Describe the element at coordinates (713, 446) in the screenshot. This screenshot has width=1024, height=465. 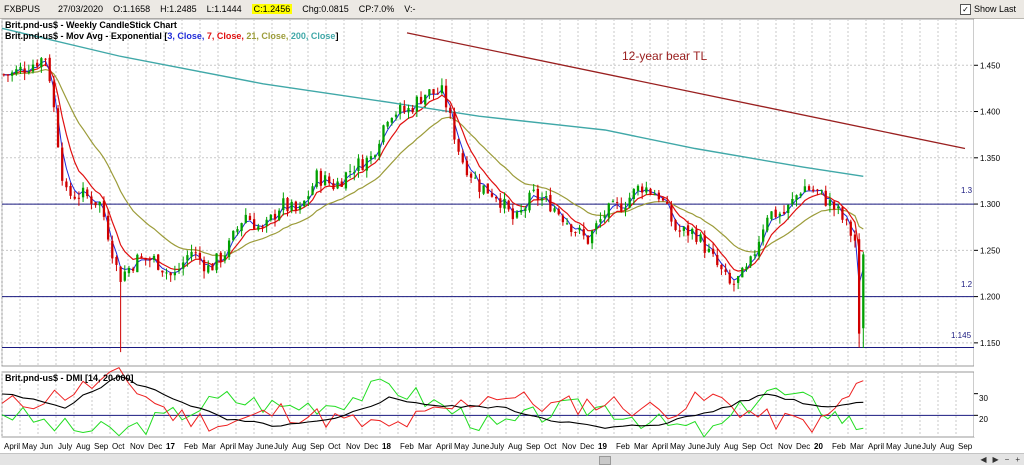
I see `x-tick-label: July` at that location.